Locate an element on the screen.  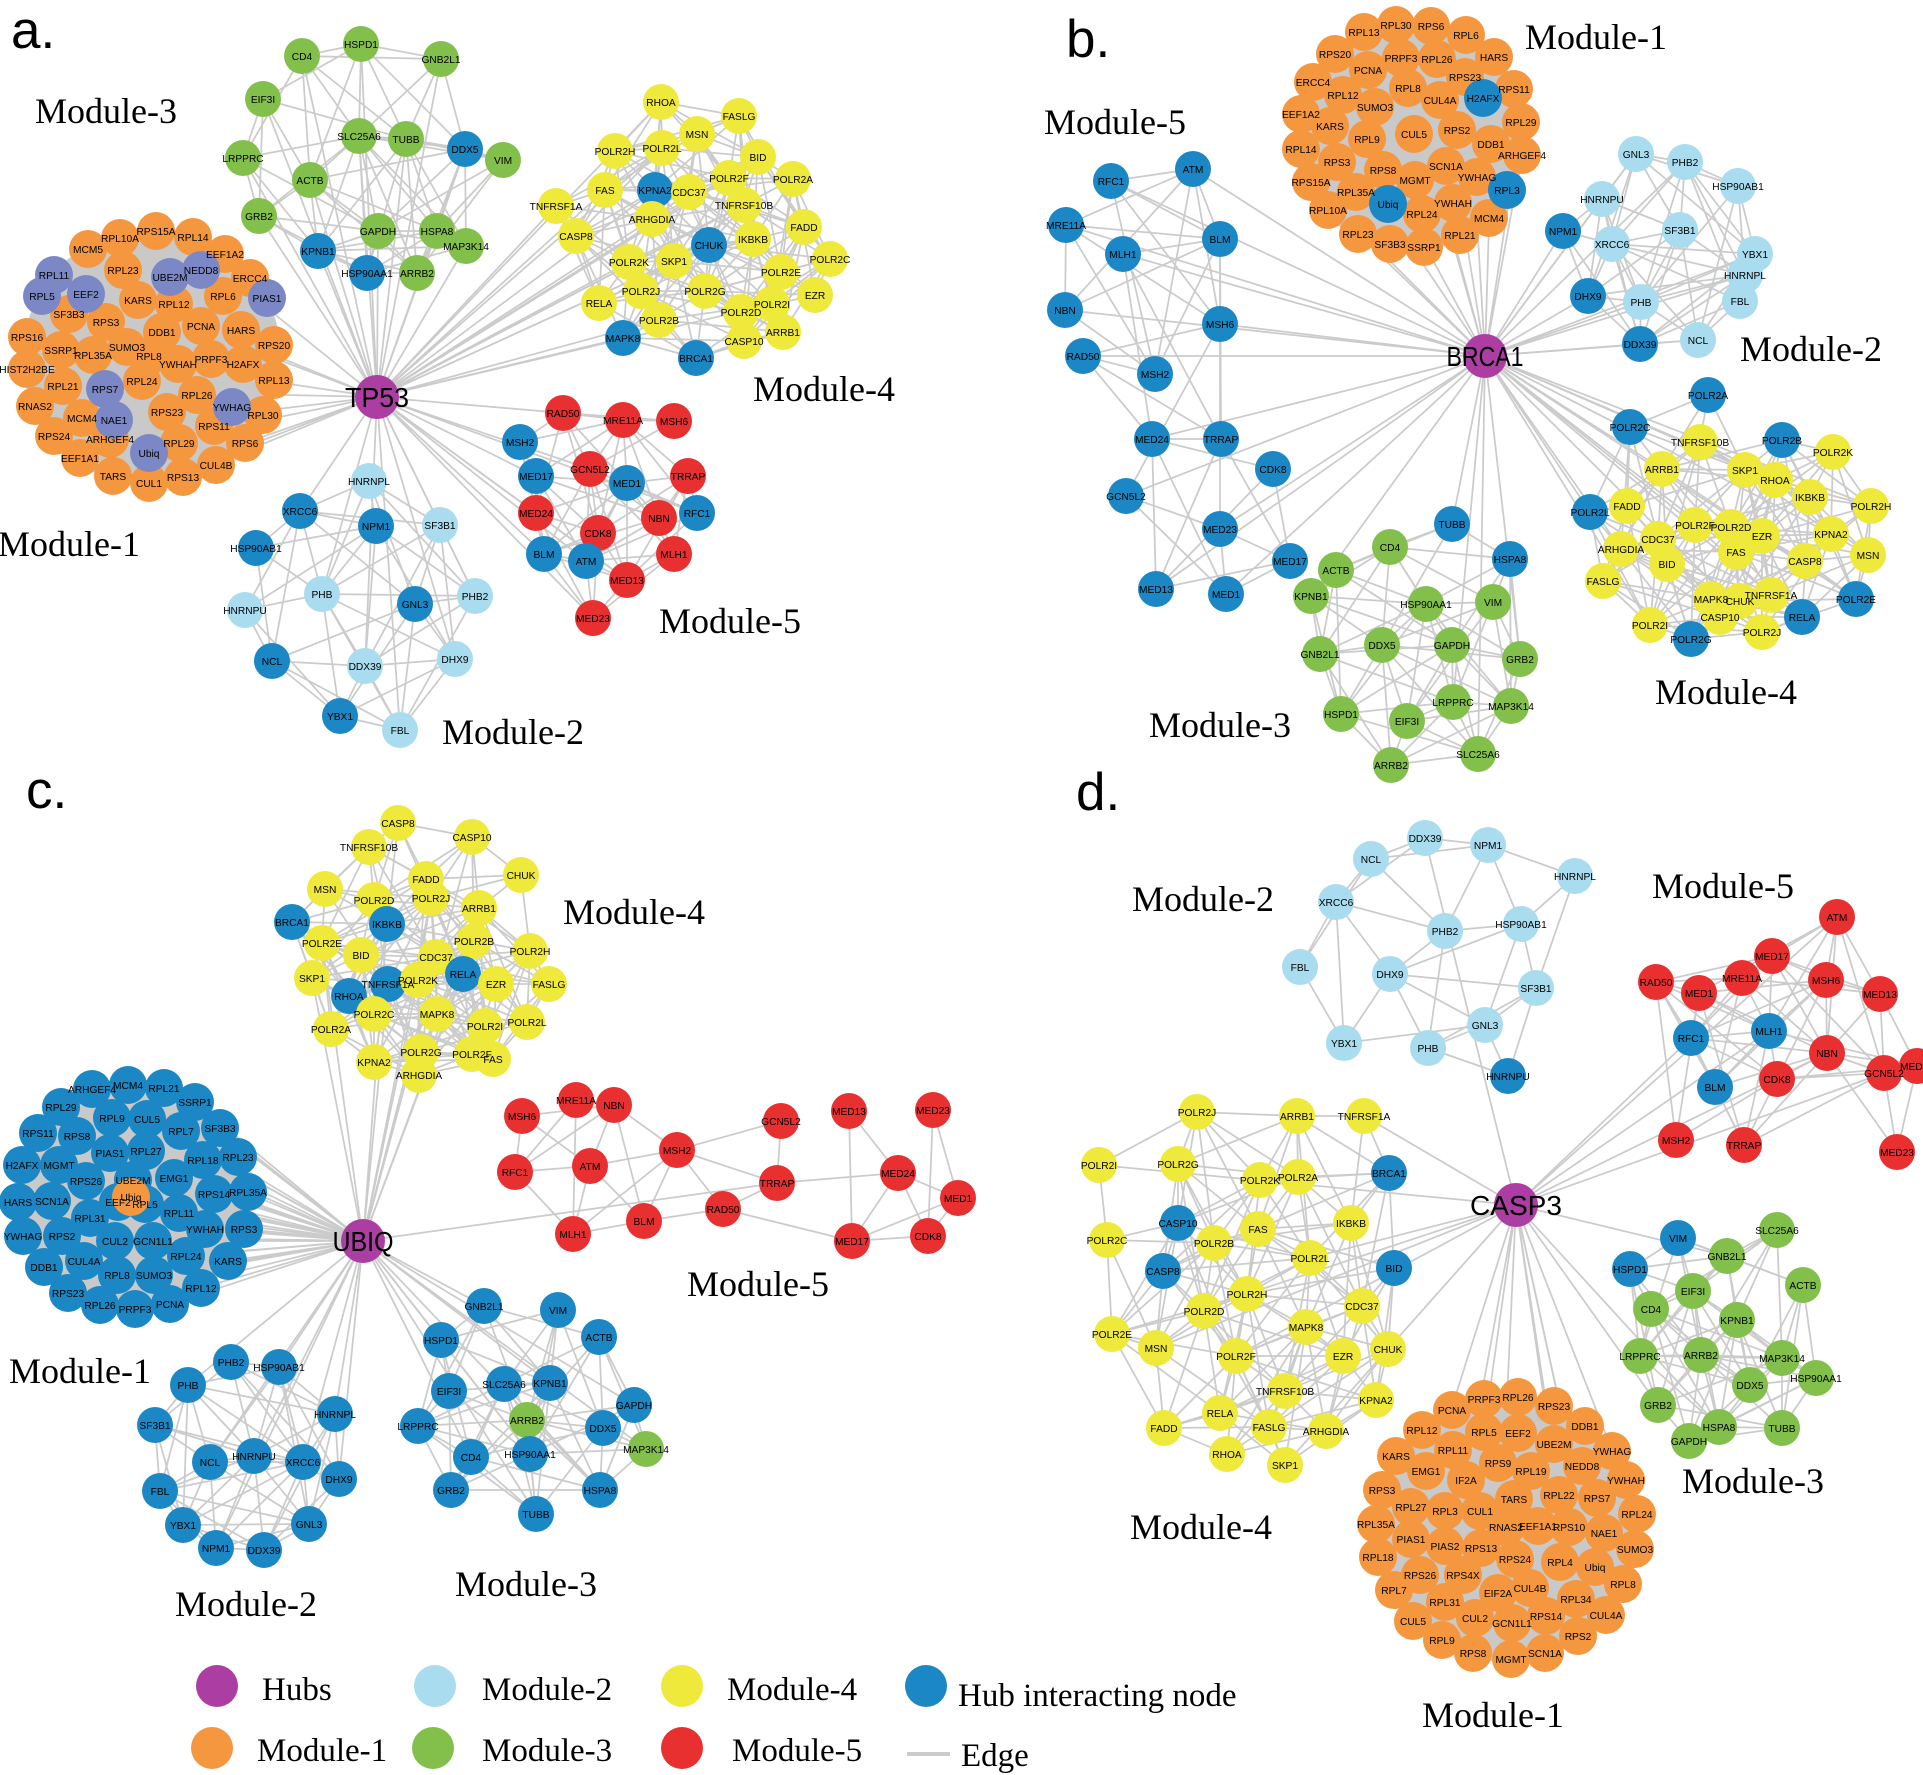
svg-text: RPL29 is located at coordinates (1520, 123).